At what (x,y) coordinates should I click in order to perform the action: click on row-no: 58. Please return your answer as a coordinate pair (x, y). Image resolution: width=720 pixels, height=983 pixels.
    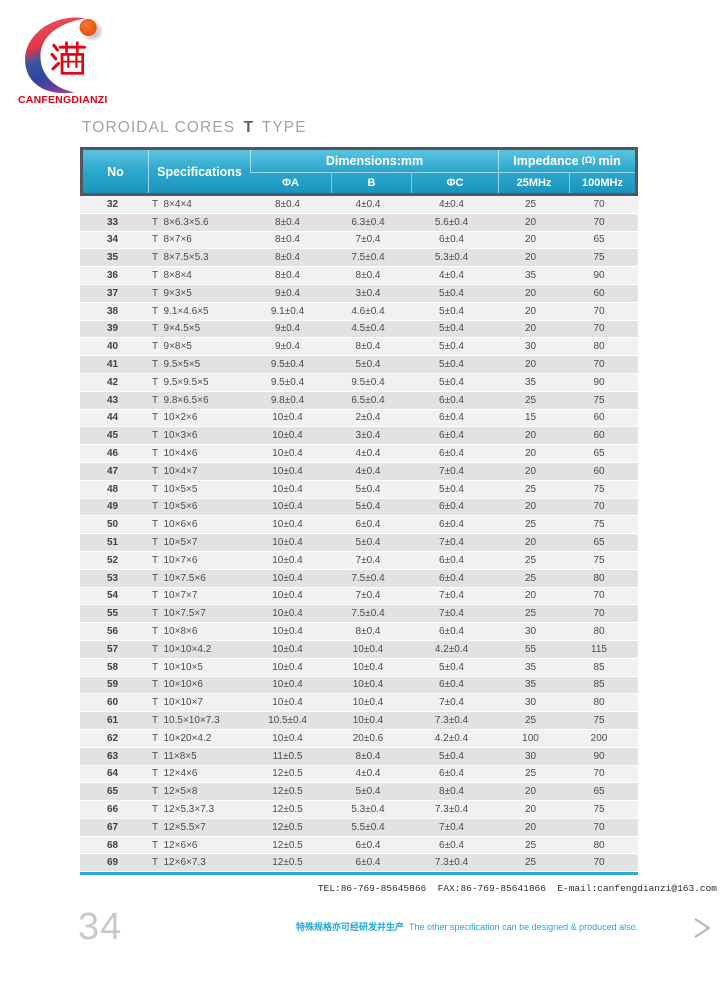
    Looking at the image, I should click on (112, 667).